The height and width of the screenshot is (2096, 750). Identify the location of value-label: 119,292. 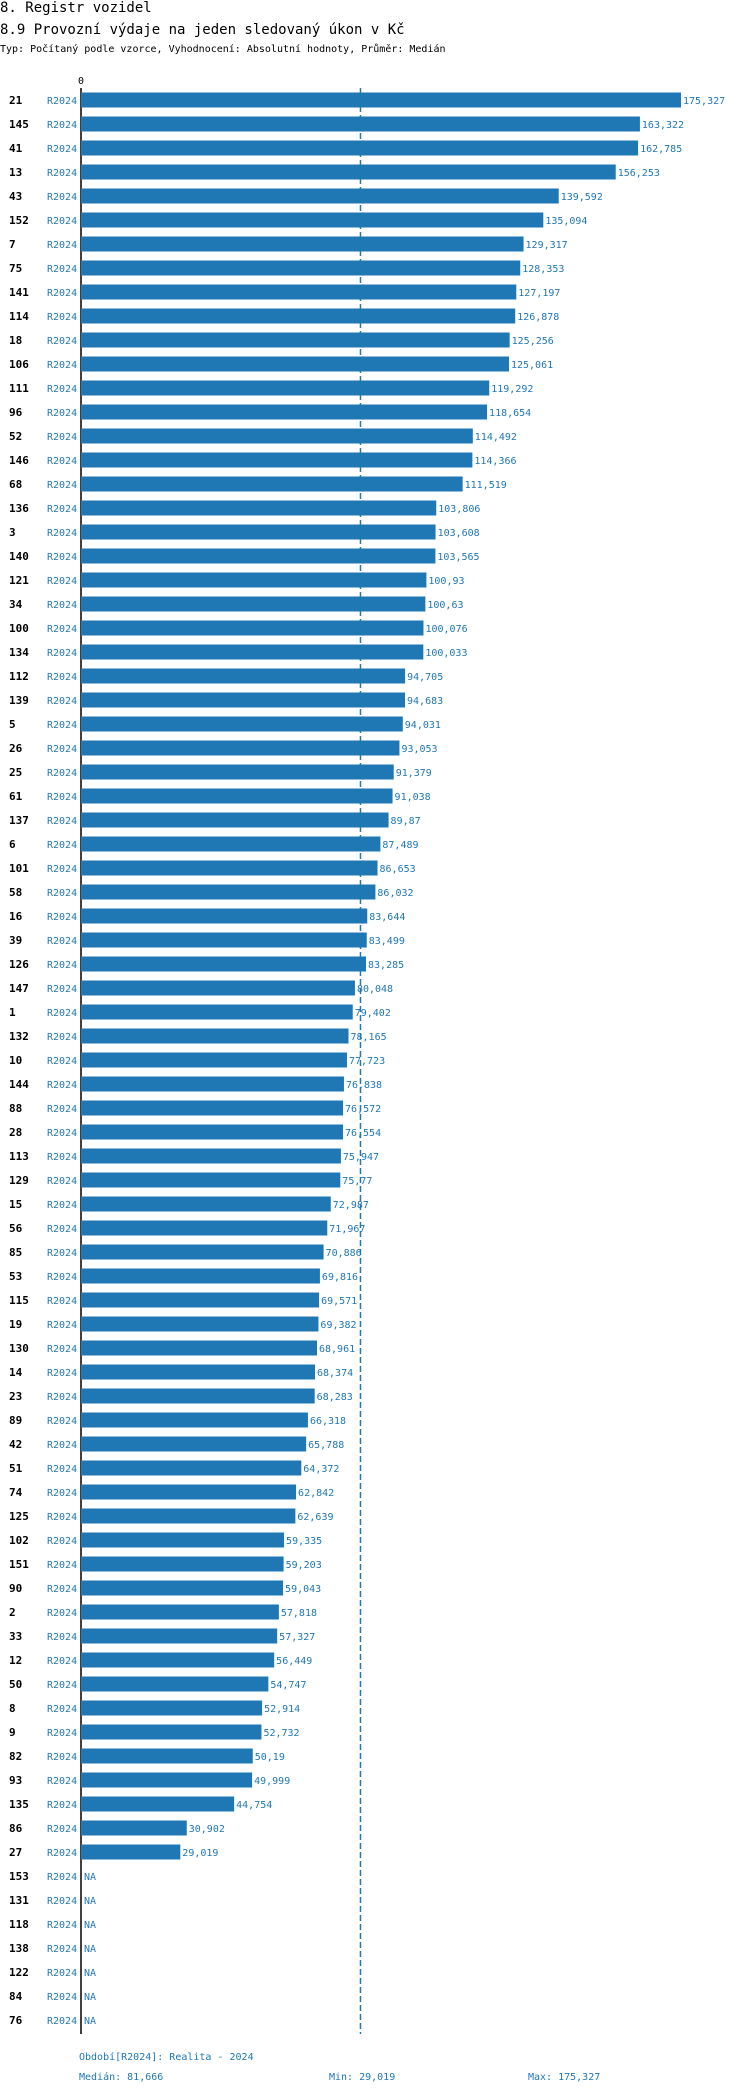
(512, 389).